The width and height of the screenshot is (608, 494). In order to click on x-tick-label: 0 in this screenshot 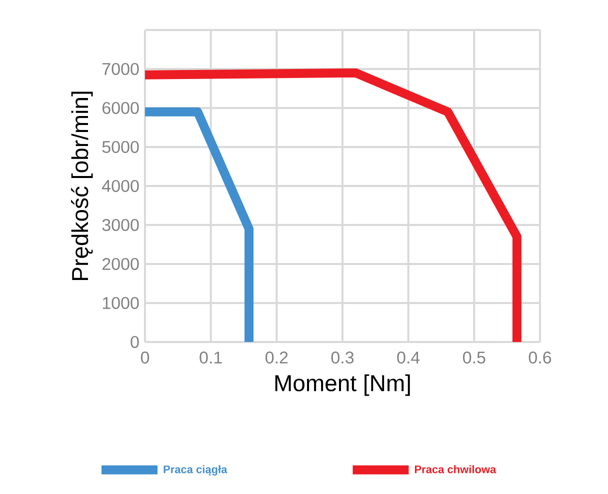, I will do `click(145, 358)`.